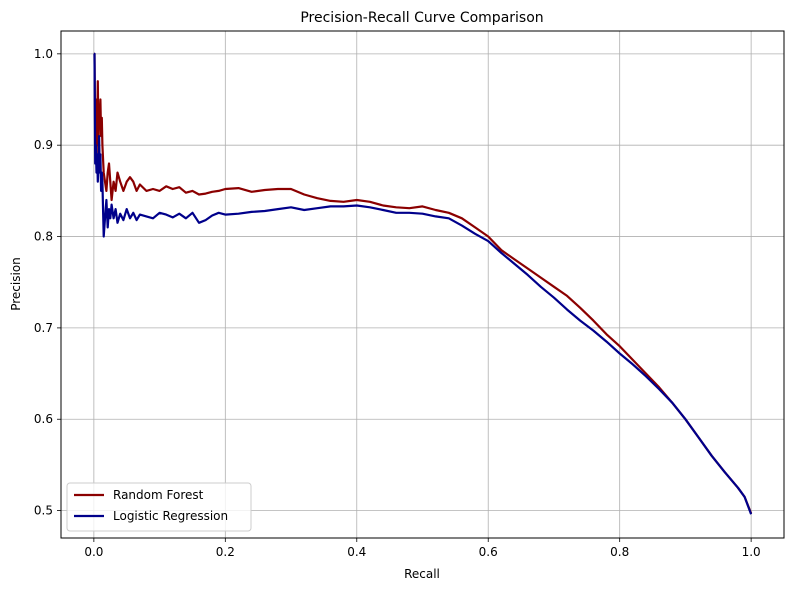 The width and height of the screenshot is (790, 590). What do you see at coordinates (93, 552) in the screenshot?
I see `x-tick-label: 0.0` at bounding box center [93, 552].